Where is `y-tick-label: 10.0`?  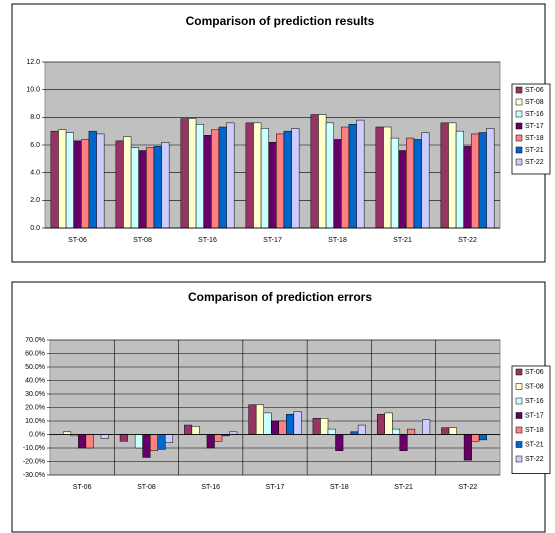
y-tick-label: 10.0 is located at coordinates (33, 90).